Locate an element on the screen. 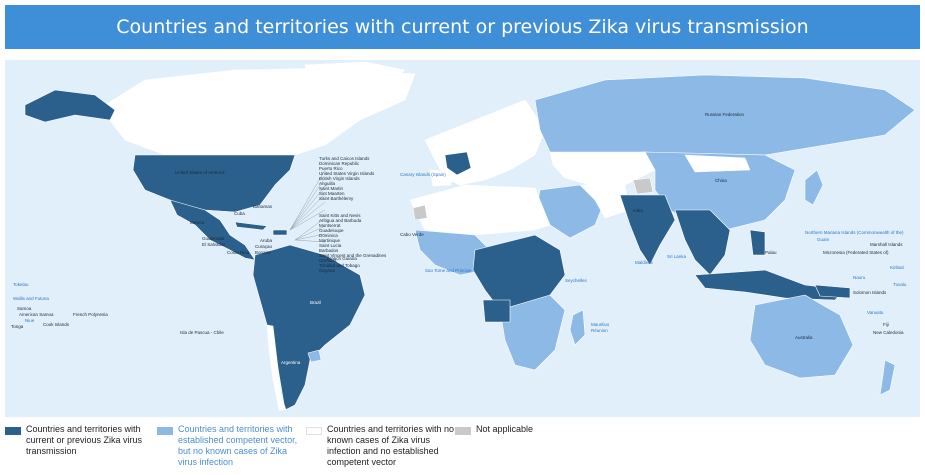 The image size is (925, 475). region-chile is located at coordinates (276, 367).